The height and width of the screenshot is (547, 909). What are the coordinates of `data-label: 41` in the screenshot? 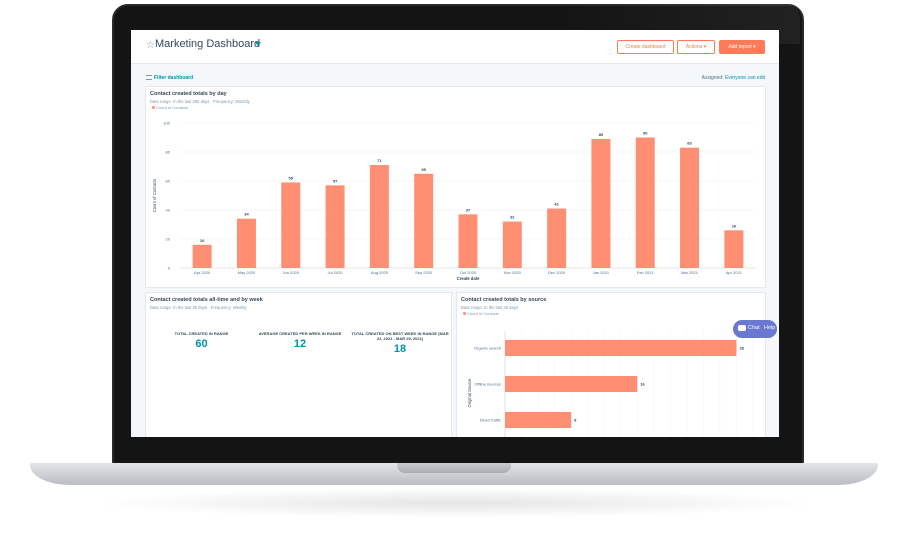 It's located at (556, 204).